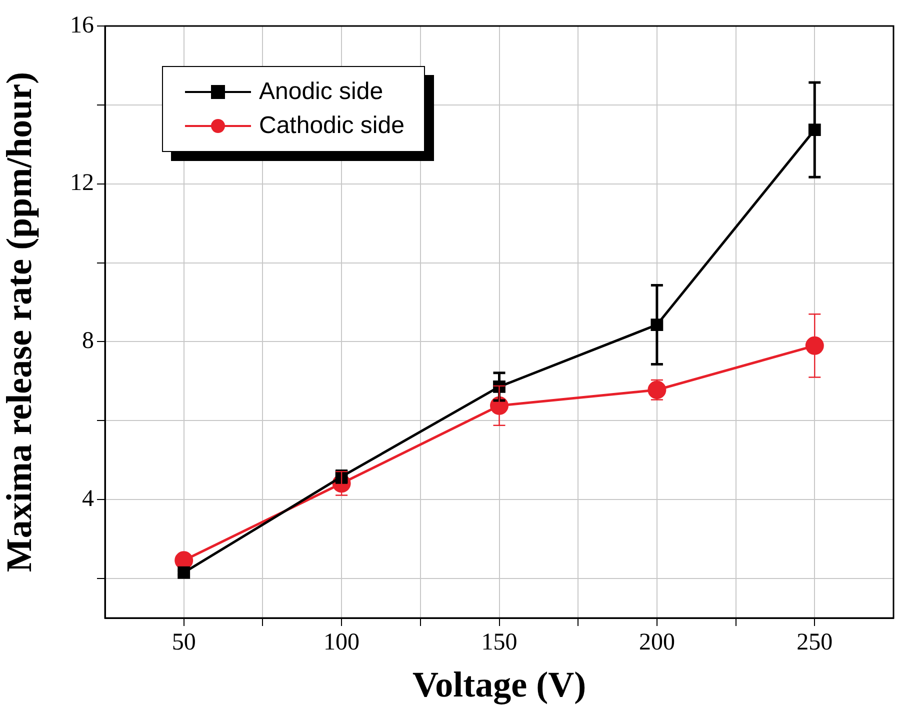  Describe the element at coordinates (656, 643) in the screenshot. I see `x-tick-label: 200` at that location.